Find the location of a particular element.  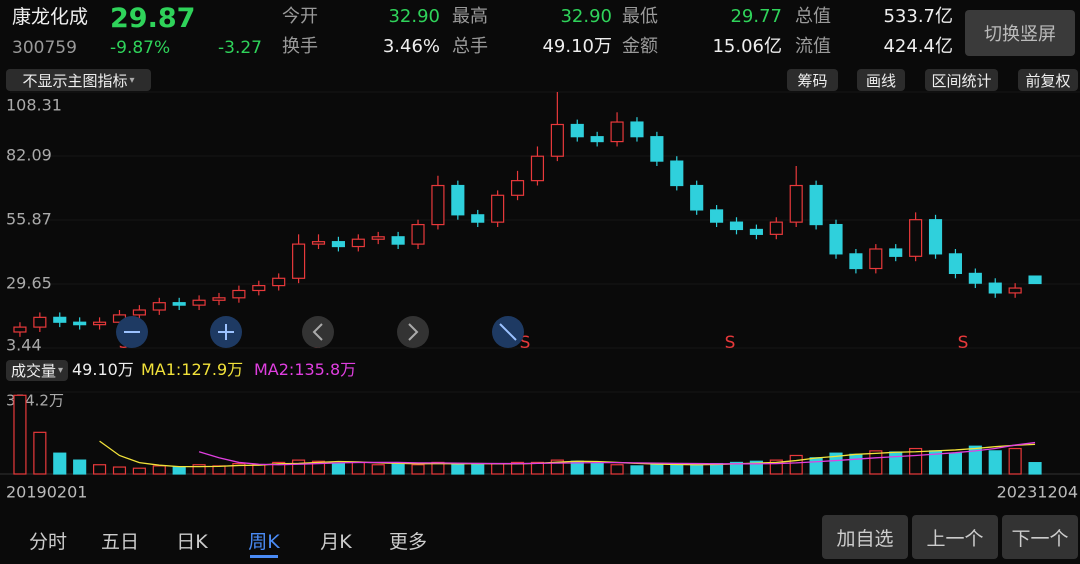

price: 29.87 is located at coordinates (153, 18).